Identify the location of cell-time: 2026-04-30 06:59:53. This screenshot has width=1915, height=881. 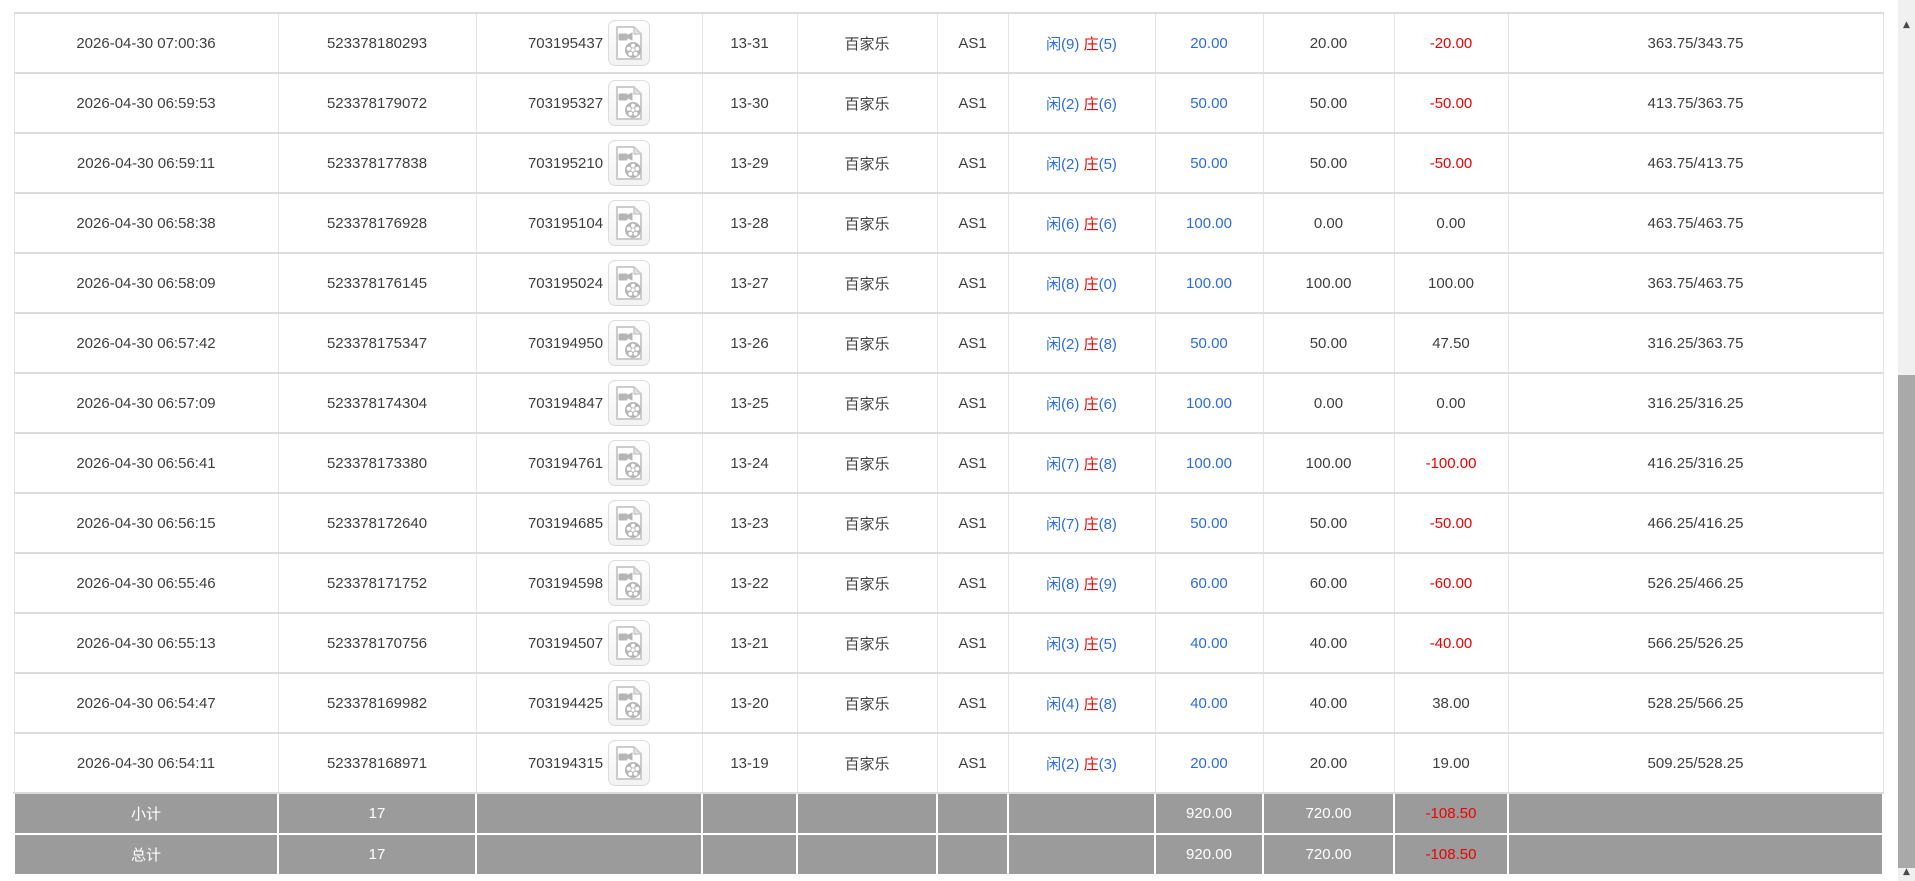
(146, 103).